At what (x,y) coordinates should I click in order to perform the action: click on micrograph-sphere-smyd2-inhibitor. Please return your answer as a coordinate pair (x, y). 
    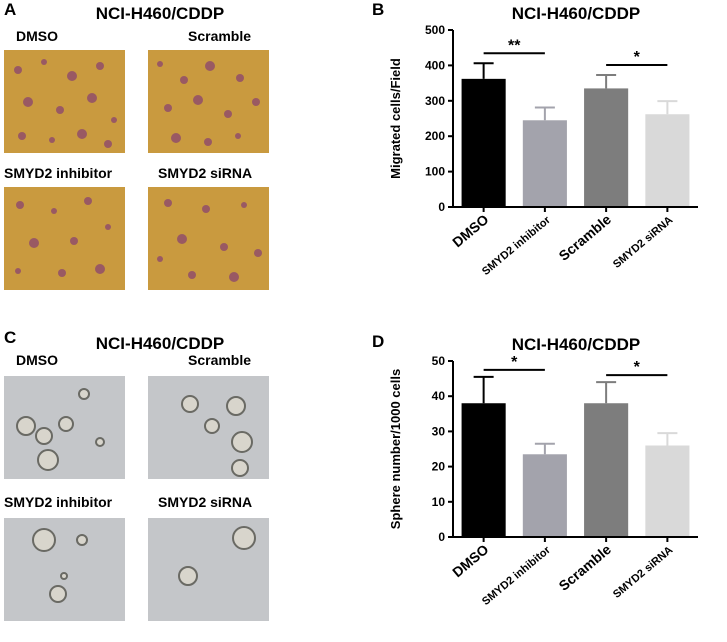
    Looking at the image, I should click on (64, 569).